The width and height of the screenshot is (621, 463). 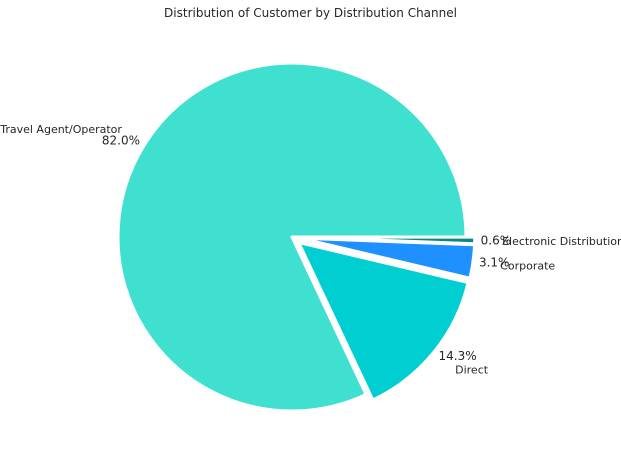 What do you see at coordinates (383, 321) in the screenshot?
I see `pie-slice-direct` at bounding box center [383, 321].